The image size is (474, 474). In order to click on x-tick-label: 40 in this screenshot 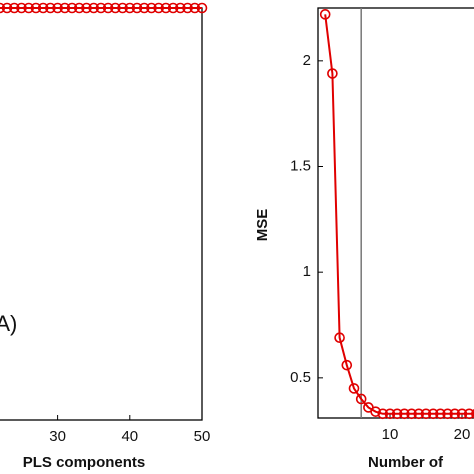, I will do `click(129, 436)`.